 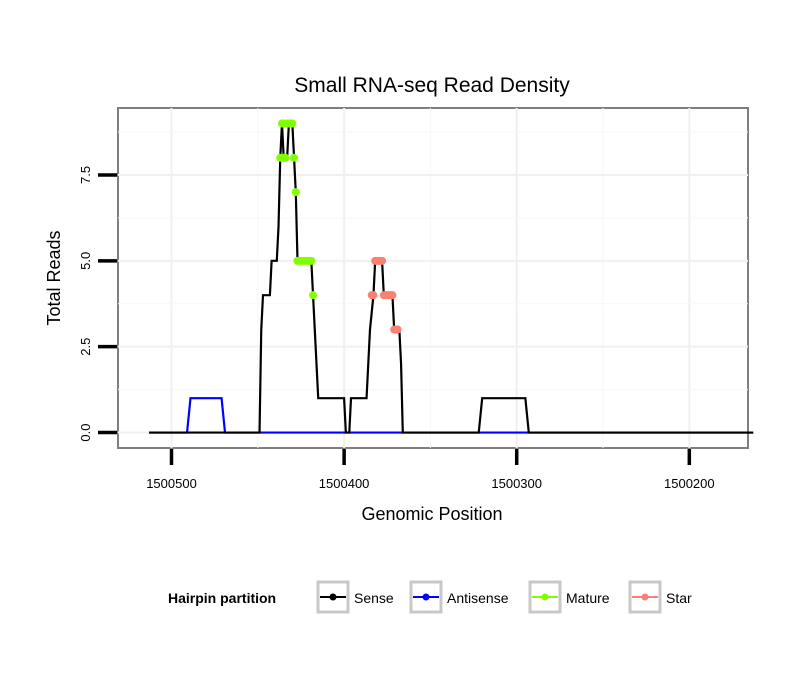 I want to click on x-tick-label: 1500400, so click(x=344, y=483).